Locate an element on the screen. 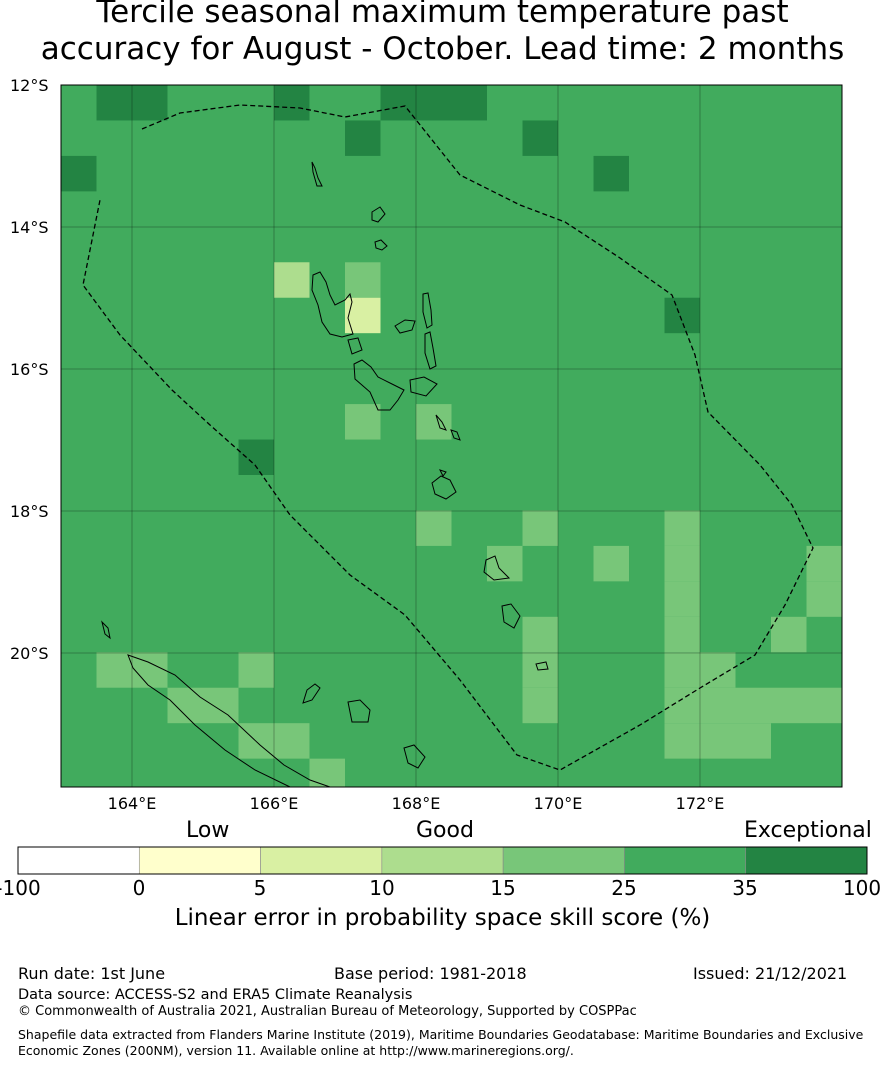  colorbar-frame is located at coordinates (442, 860).